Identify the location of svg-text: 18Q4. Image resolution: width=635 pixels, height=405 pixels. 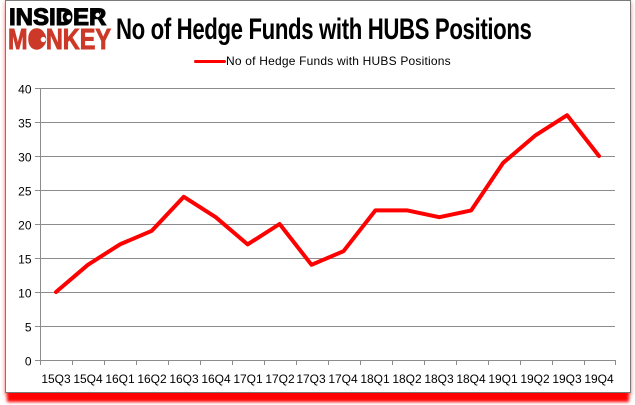
(471, 379).